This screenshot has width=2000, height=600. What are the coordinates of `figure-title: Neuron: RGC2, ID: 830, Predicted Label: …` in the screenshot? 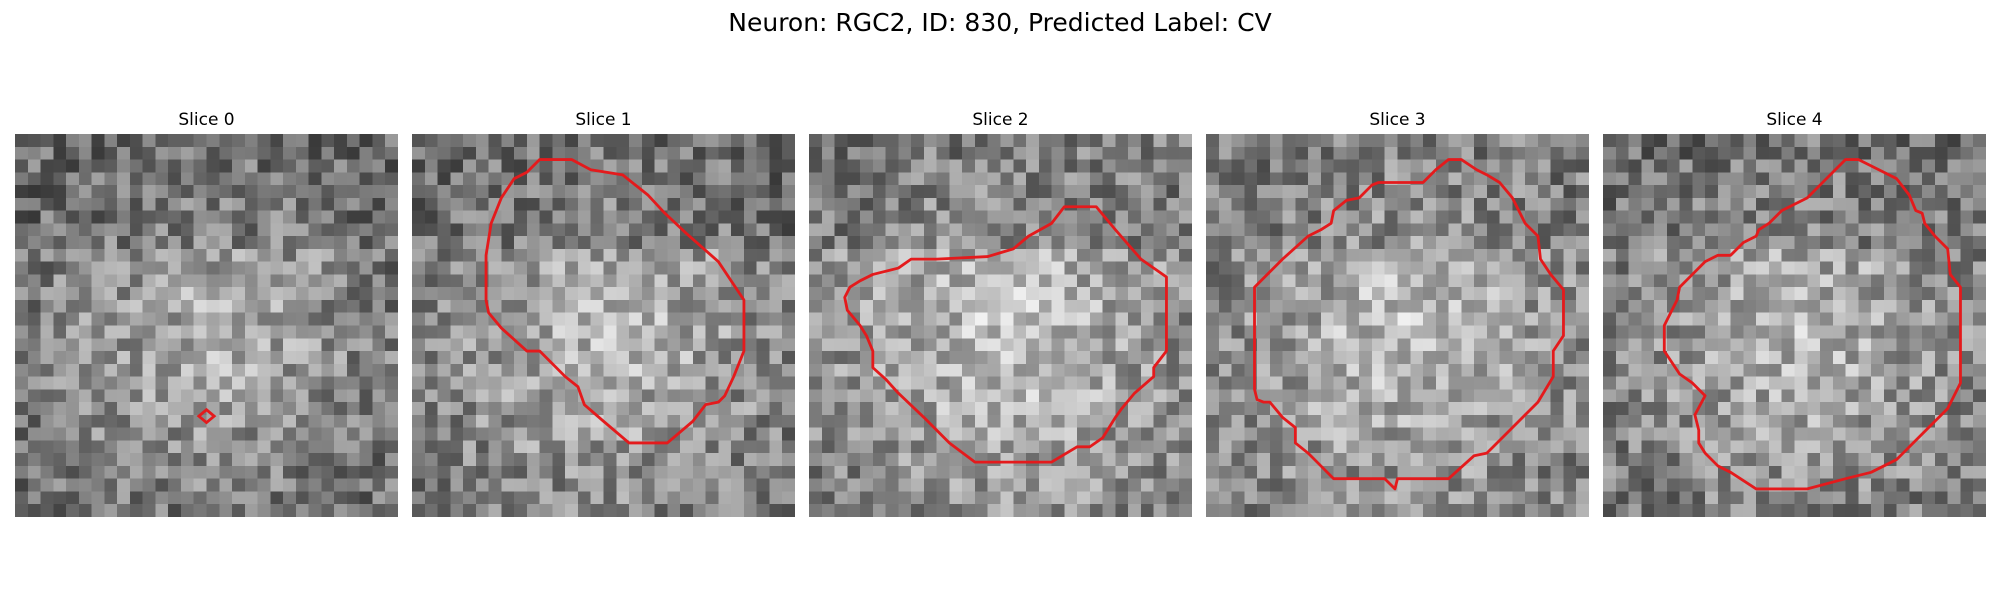 It's located at (1000, 22).